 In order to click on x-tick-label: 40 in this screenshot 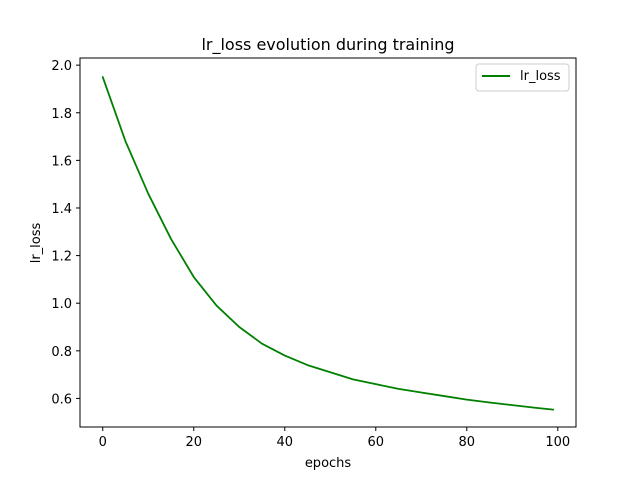, I will do `click(284, 442)`.